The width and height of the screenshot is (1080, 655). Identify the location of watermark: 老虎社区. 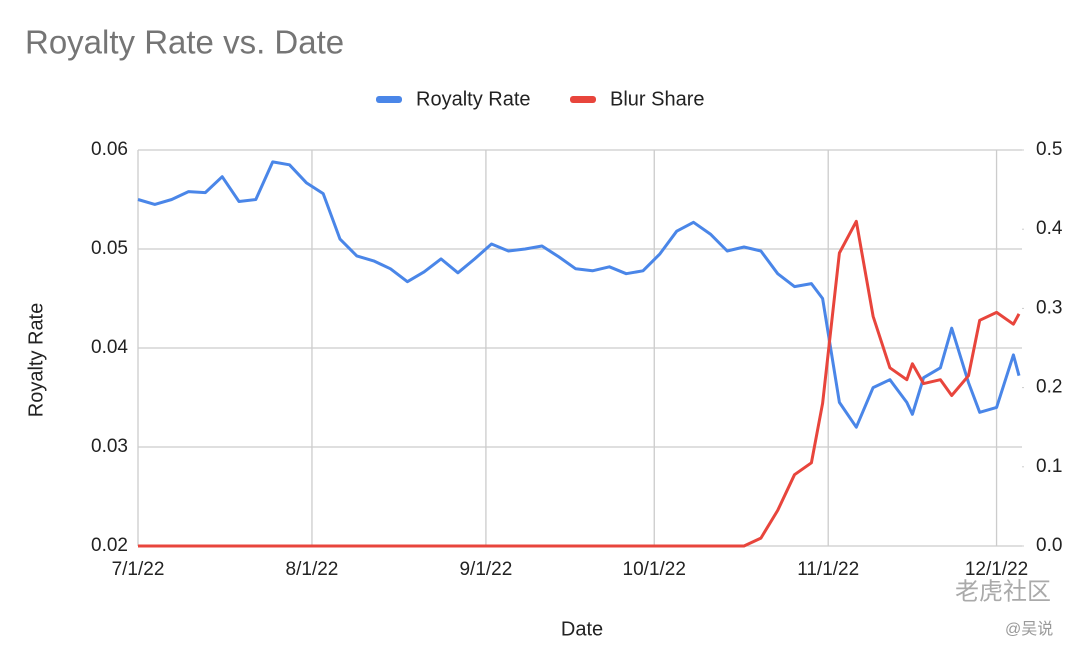
(1003, 591).